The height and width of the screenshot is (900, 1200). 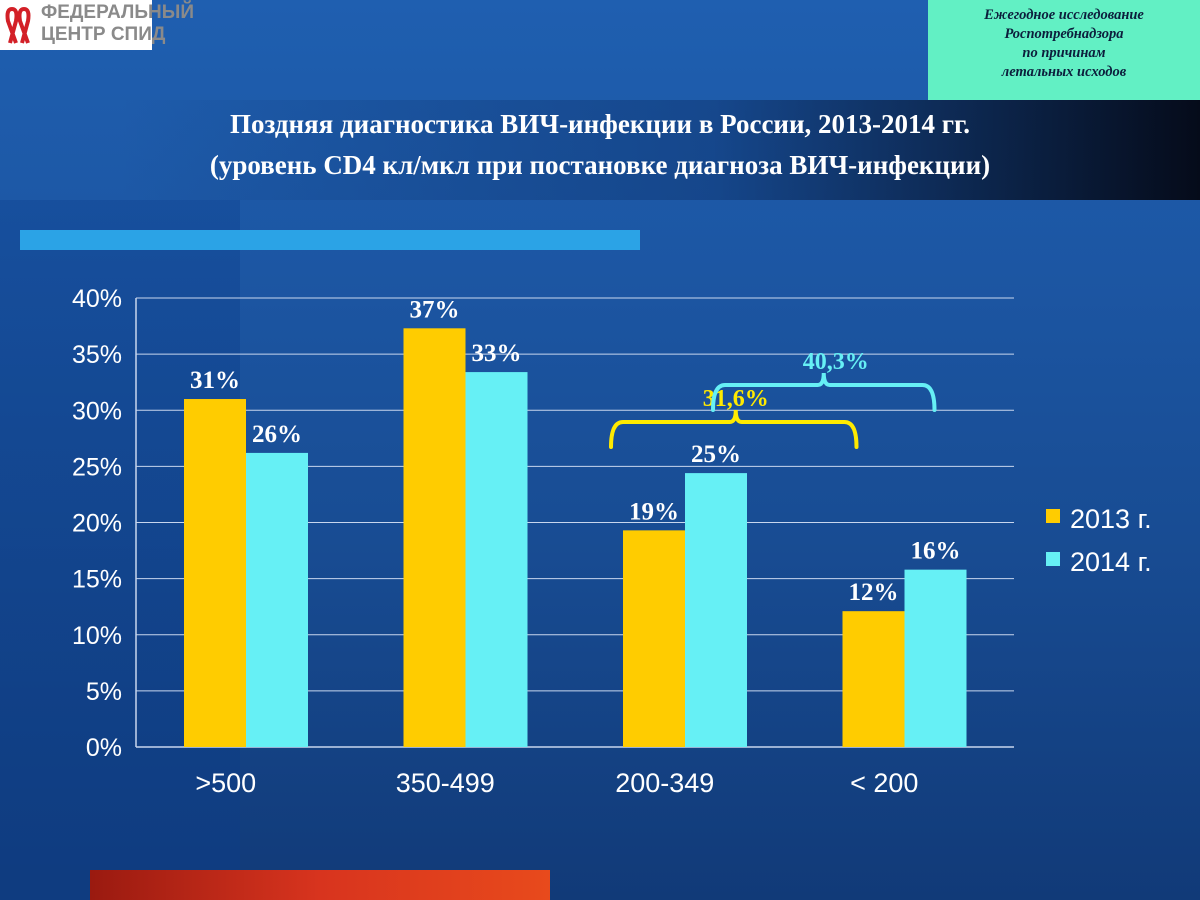 What do you see at coordinates (277, 434) in the screenshot?
I see `data-label: 26%` at bounding box center [277, 434].